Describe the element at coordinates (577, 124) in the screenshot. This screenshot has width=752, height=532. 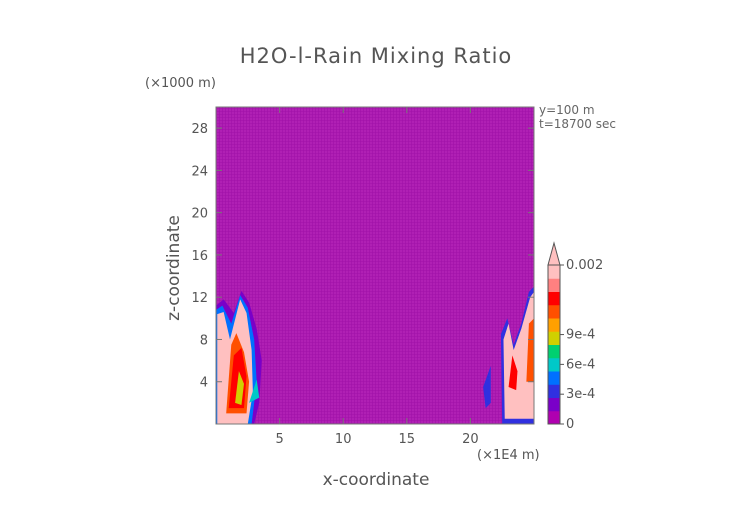
I see `annotation-t: t=18700 sec` at that location.